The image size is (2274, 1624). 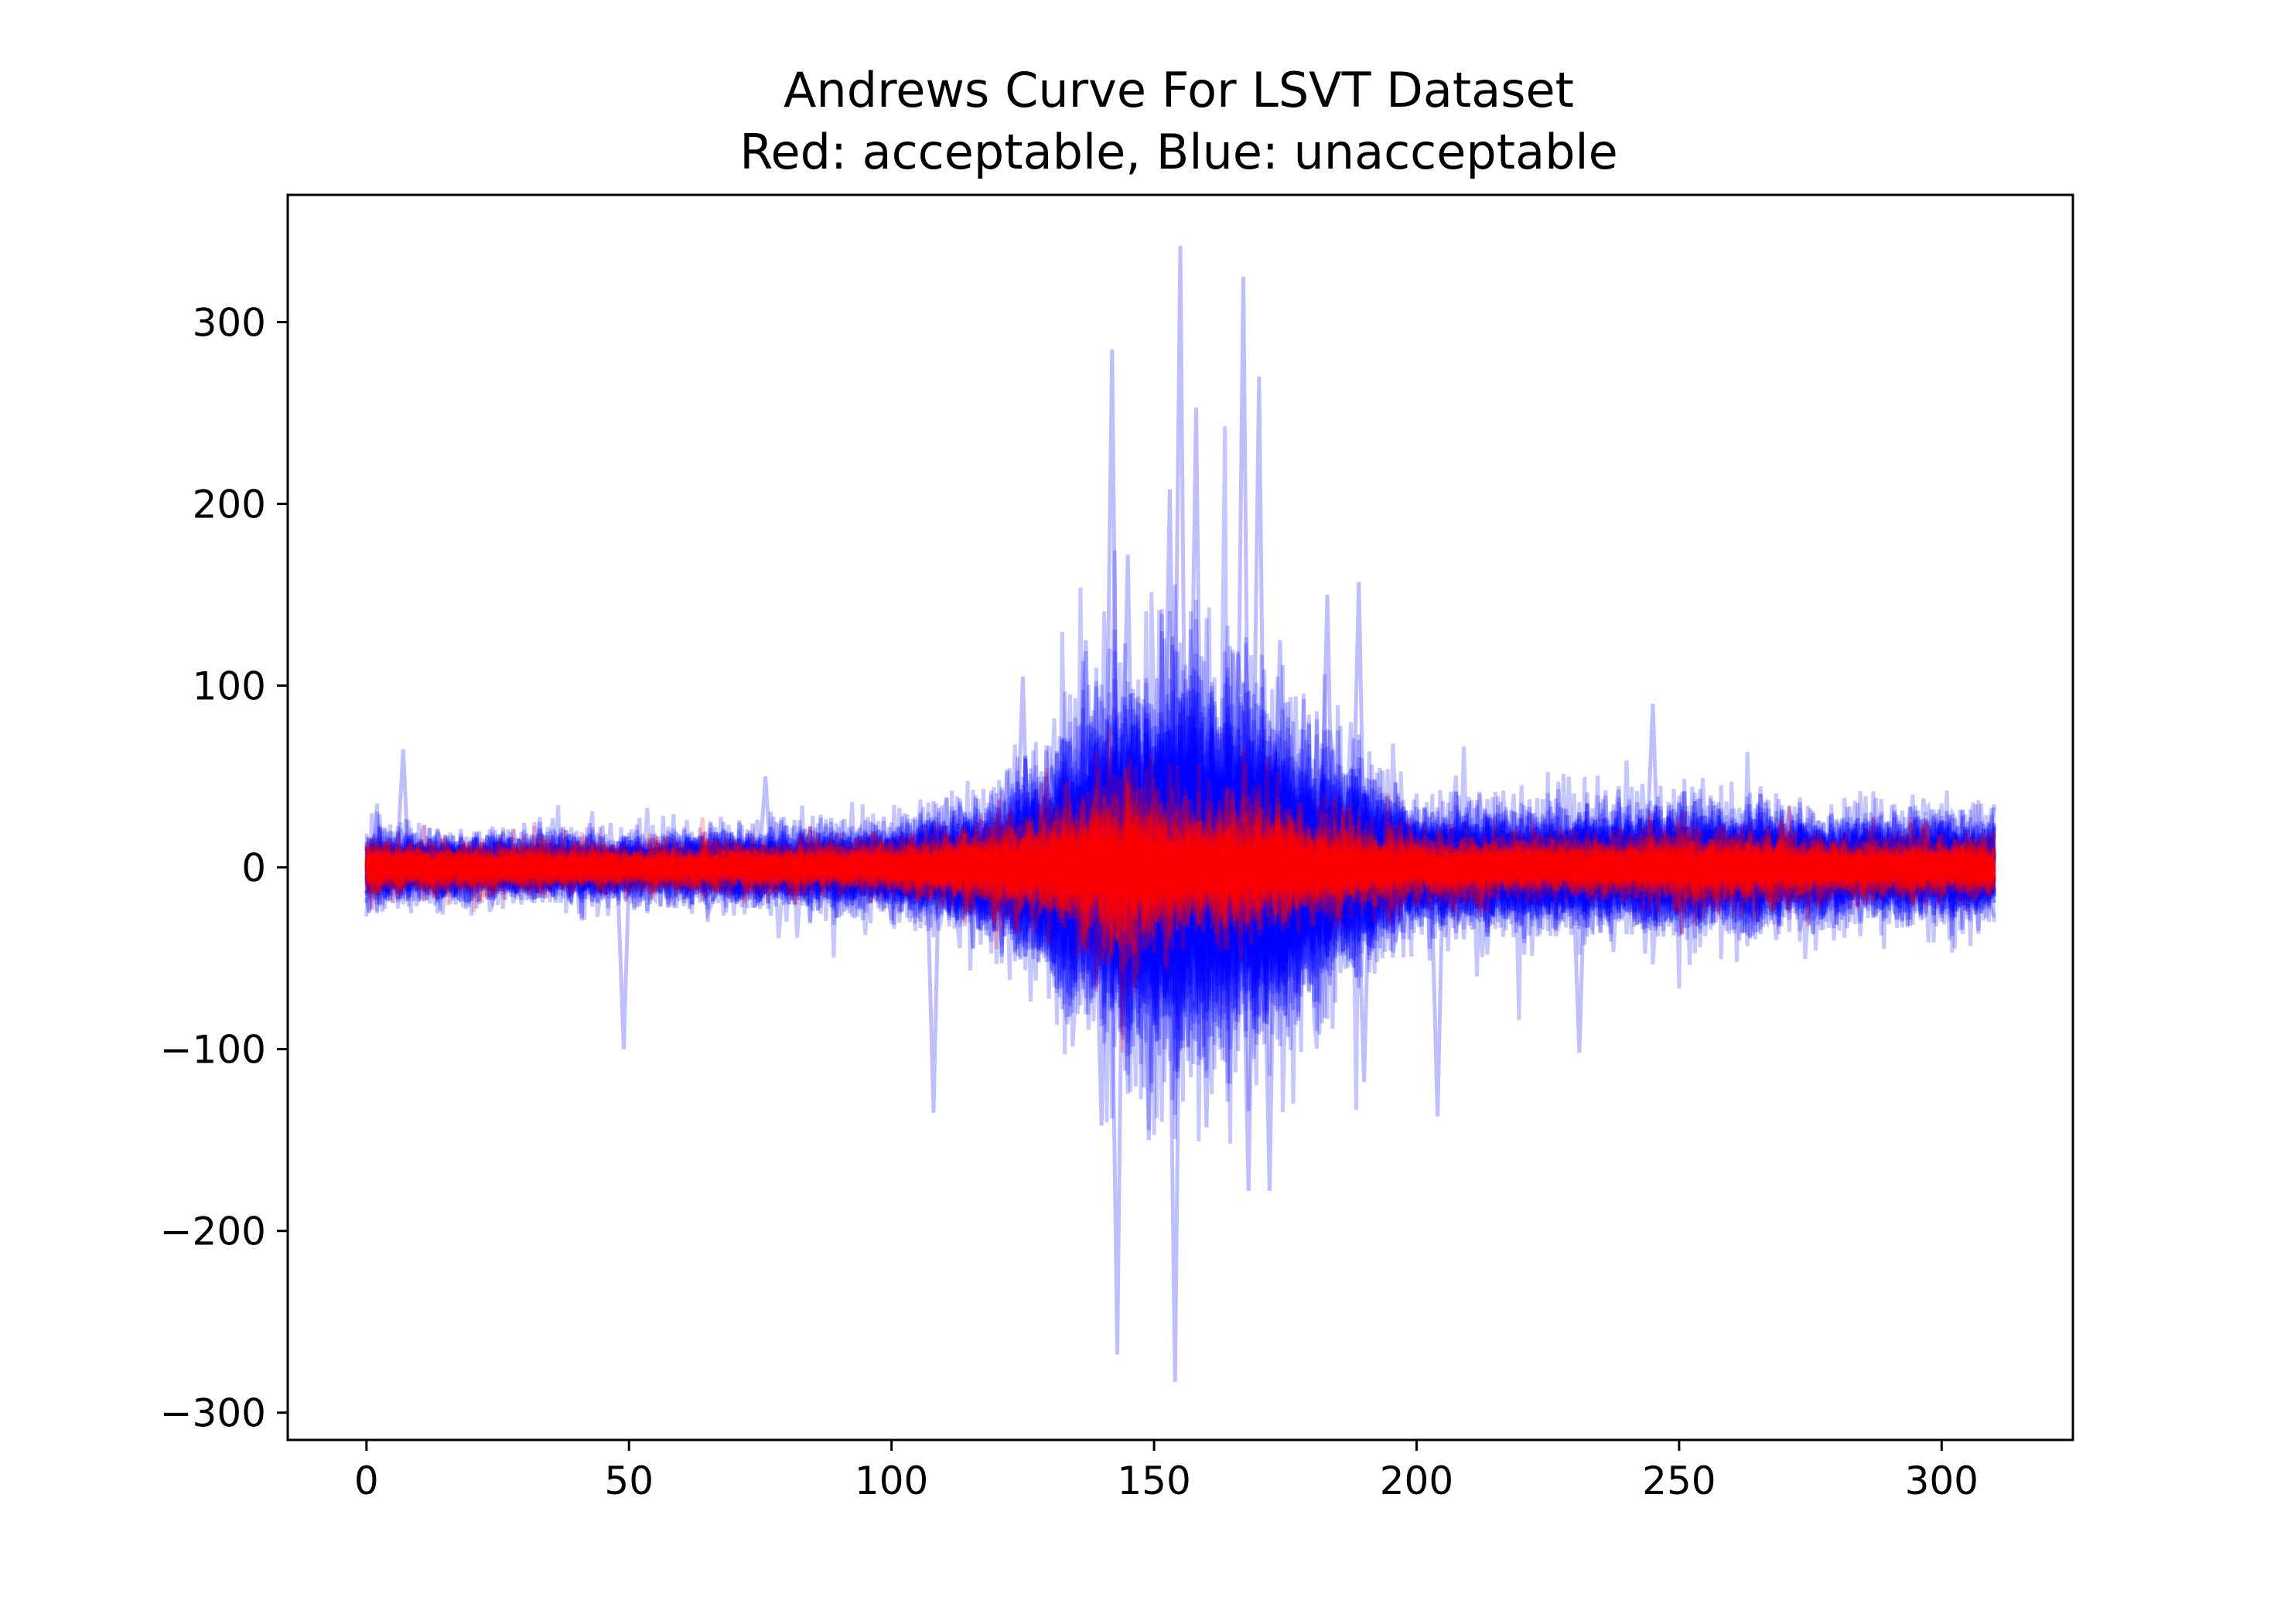 I want to click on y-tick-label: −300, so click(x=213, y=1413).